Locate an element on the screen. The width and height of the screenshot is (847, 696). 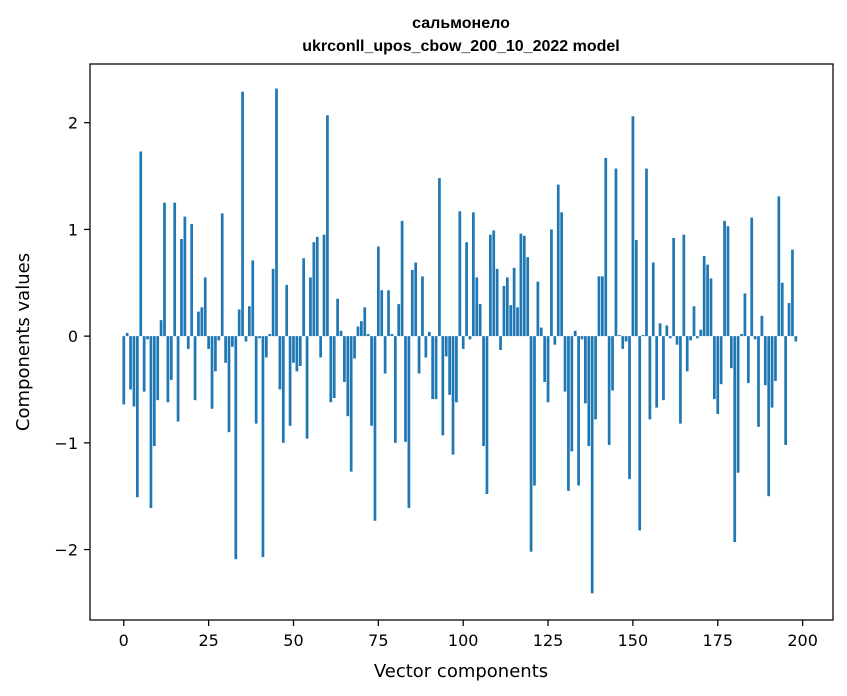
x-axis-label: Vector components is located at coordinates (461, 671).